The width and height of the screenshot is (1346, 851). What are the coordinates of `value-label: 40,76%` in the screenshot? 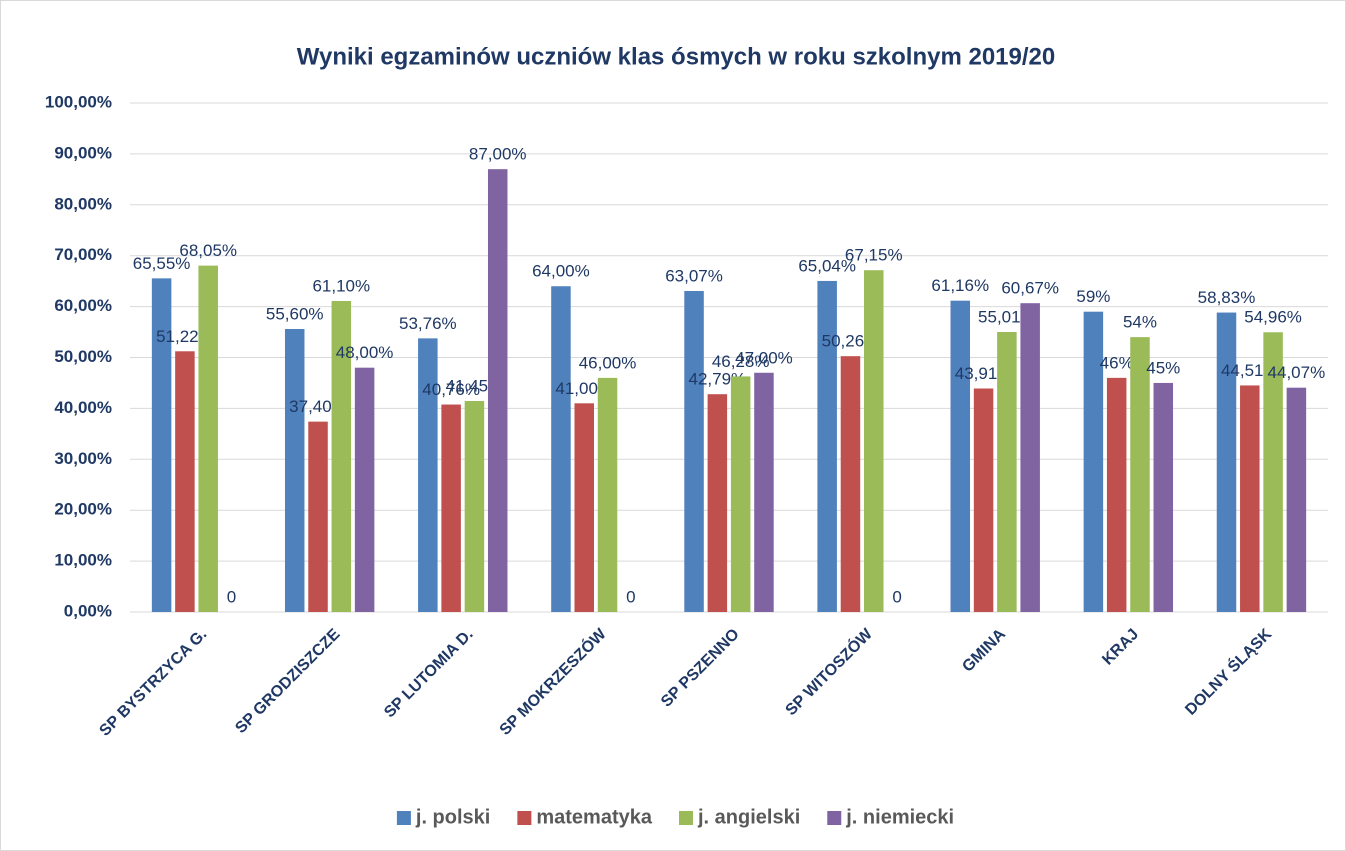 It's located at (451, 389).